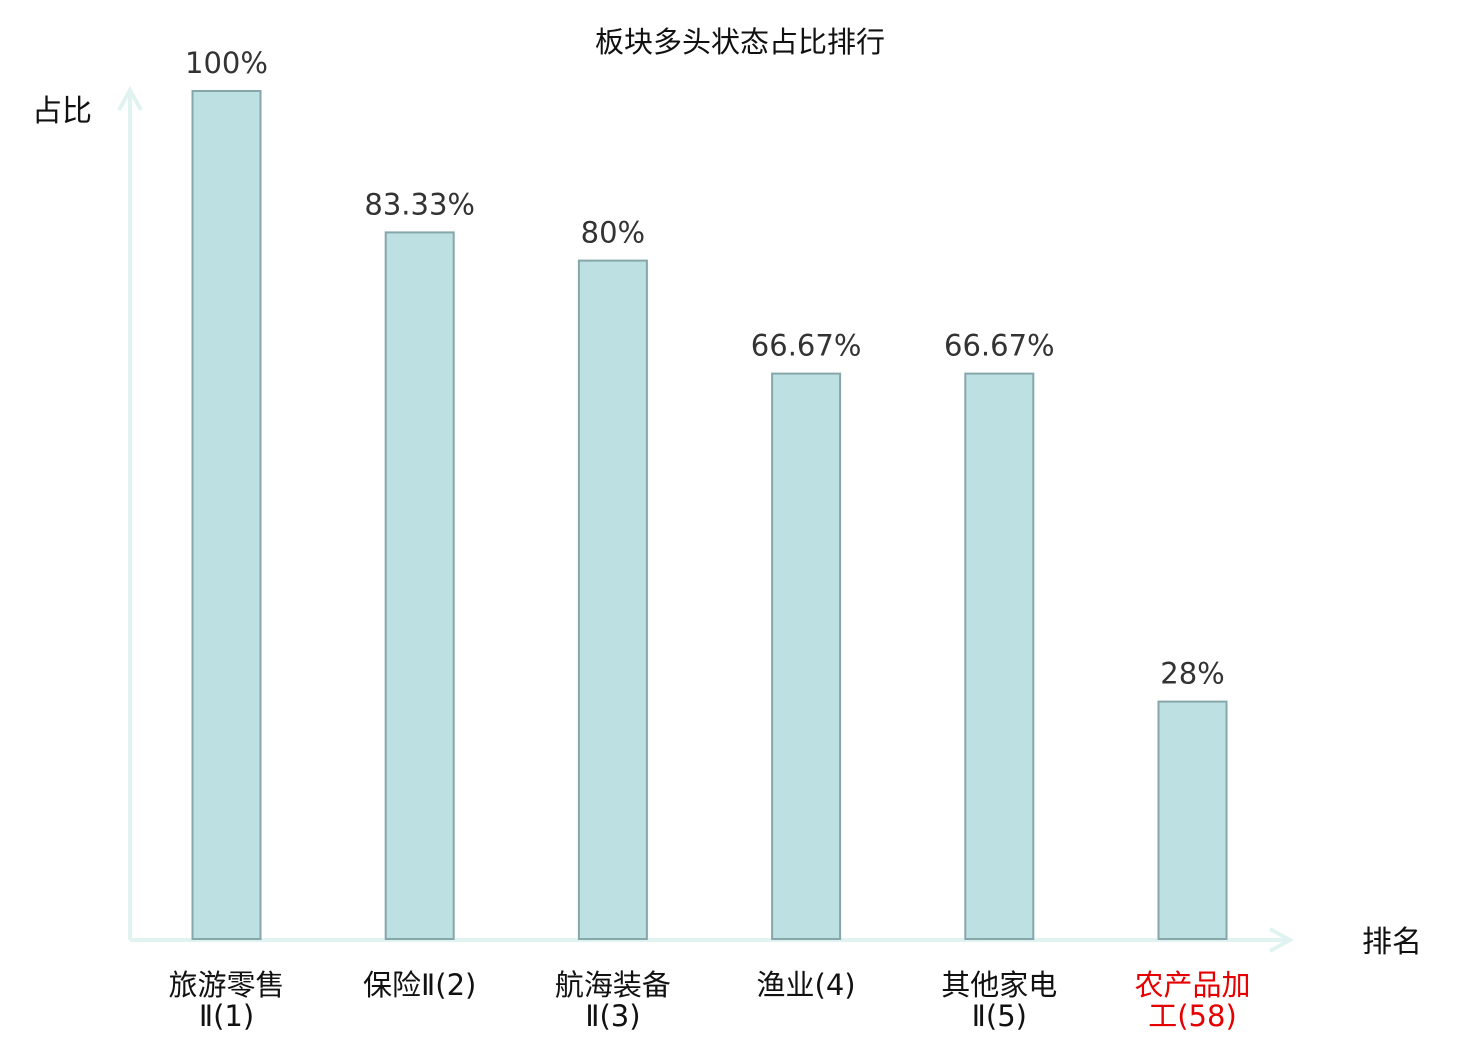  Describe the element at coordinates (999, 1016) in the screenshot. I see `category-label-5-line-2: Ⅱ(5)` at that location.